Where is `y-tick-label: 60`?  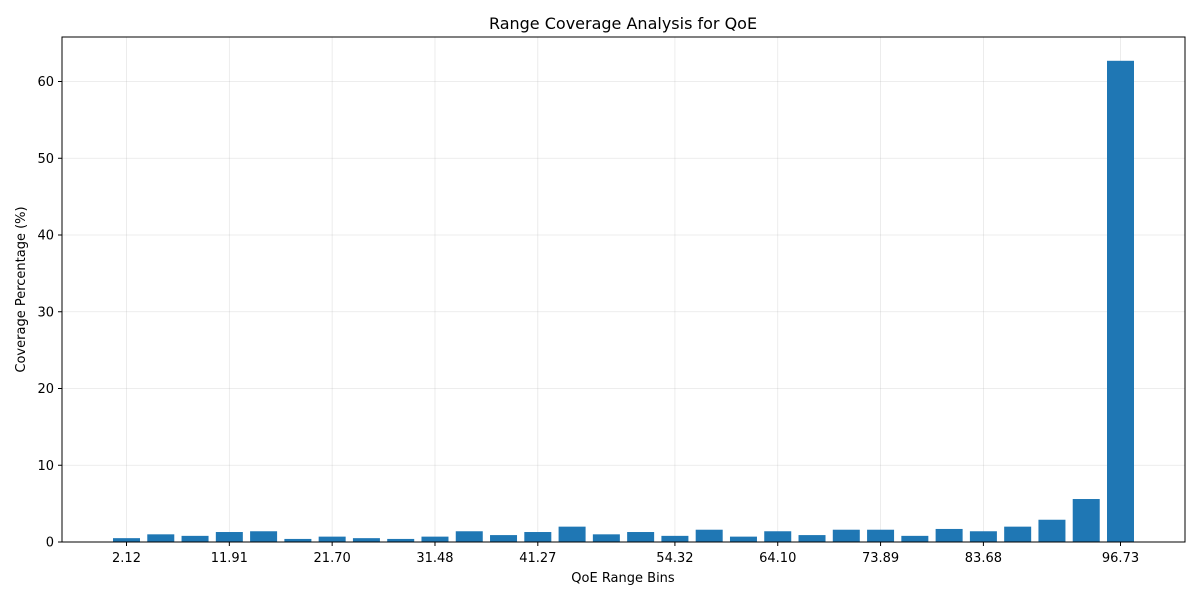
y-tick-label: 60 is located at coordinates (45, 82).